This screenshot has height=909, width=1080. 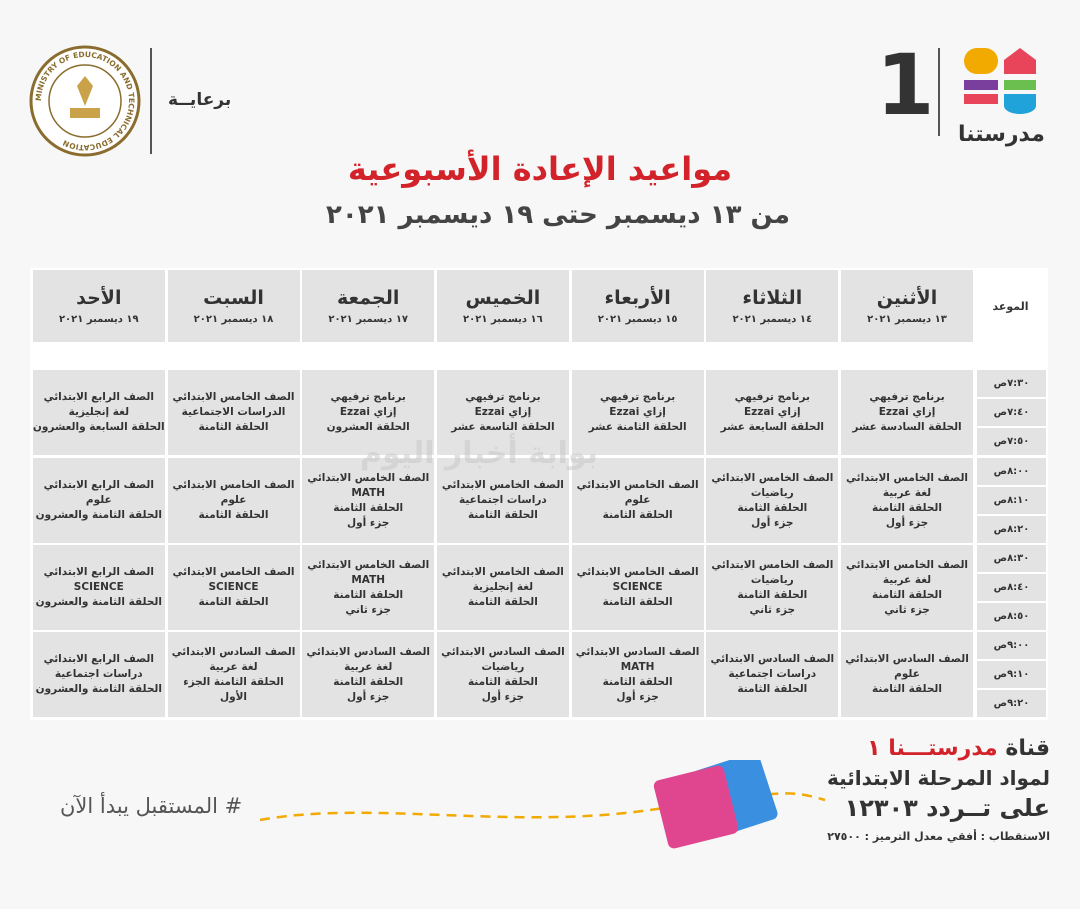 I want to click on program-line: الحلقة التاسعة عشر, so click(x=503, y=427).